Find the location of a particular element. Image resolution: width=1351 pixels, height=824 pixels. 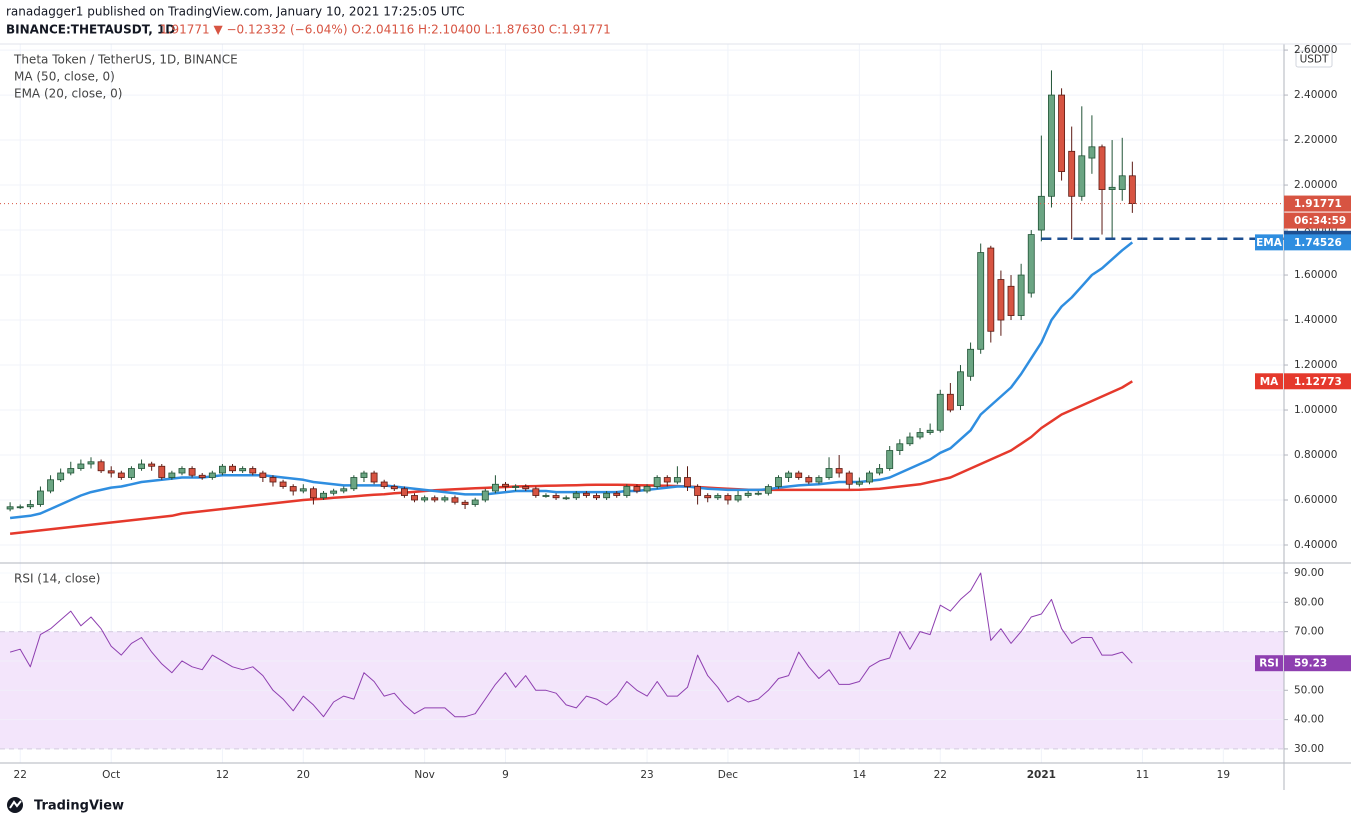

ma-tag-word: MA is located at coordinates (1269, 382).